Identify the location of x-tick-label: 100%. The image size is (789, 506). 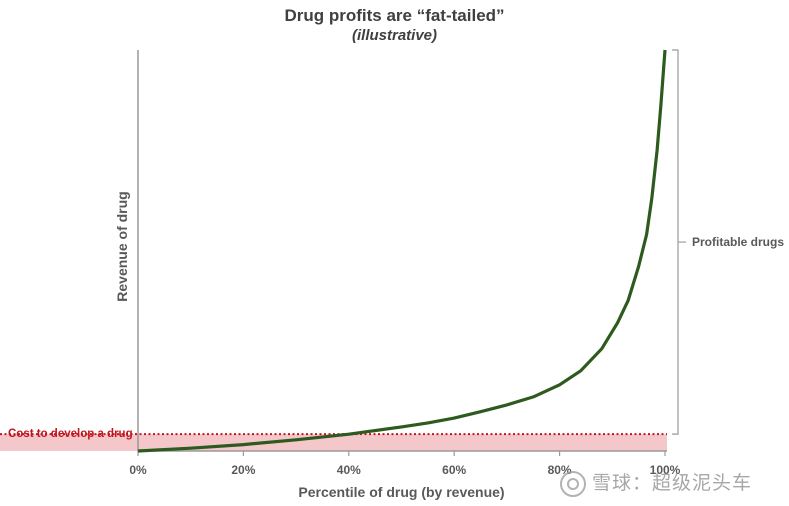
(665, 470).